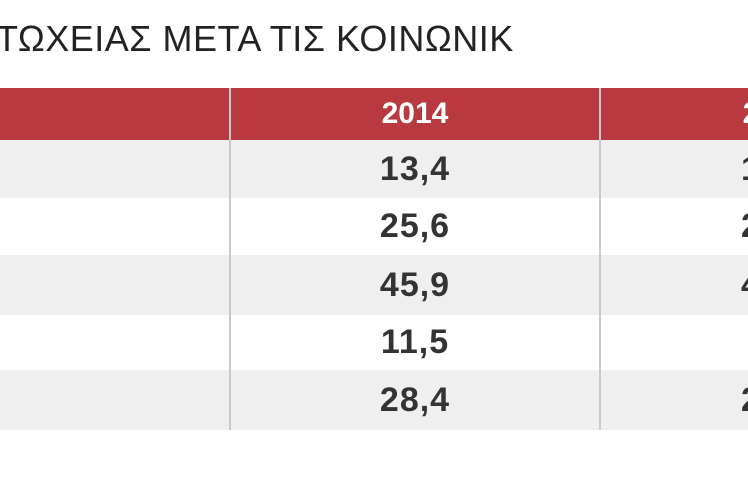 Image resolution: width=748 pixels, height=498 pixels. What do you see at coordinates (415, 342) in the screenshot?
I see `table-cell: 11,5` at bounding box center [415, 342].